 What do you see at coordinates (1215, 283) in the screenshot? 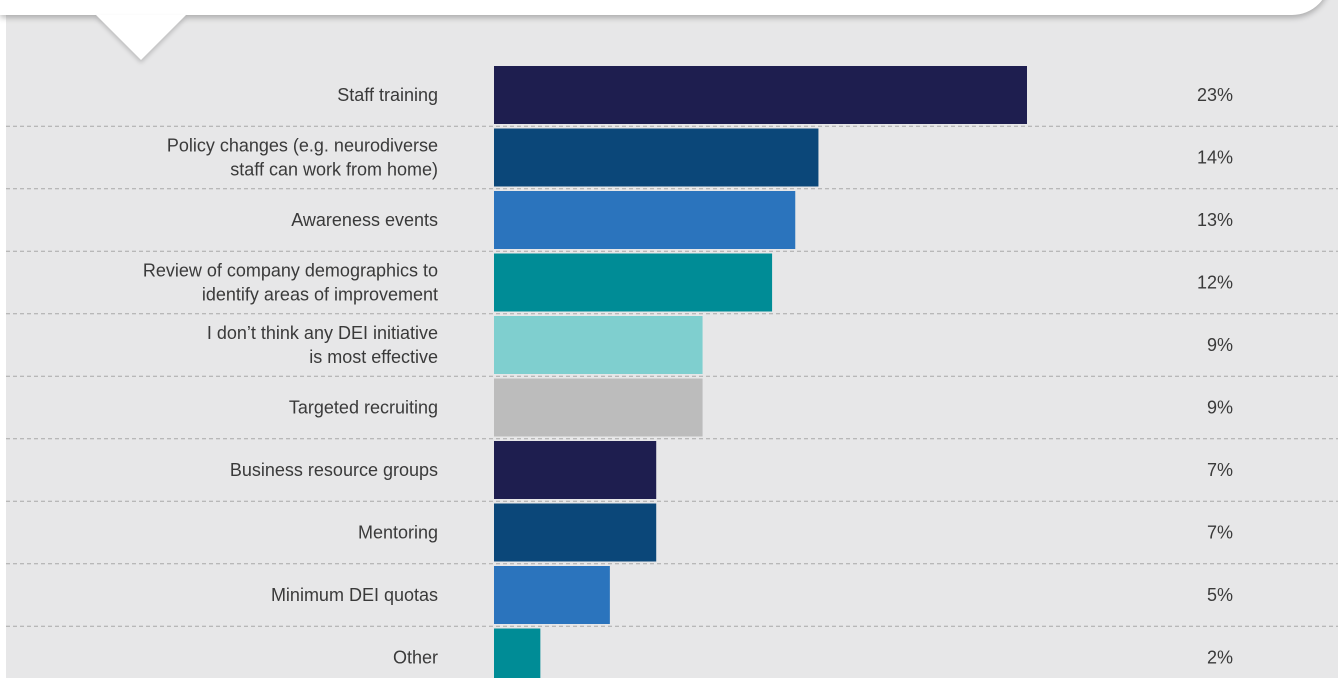
I see `value-label-3: 12%` at bounding box center [1215, 283].